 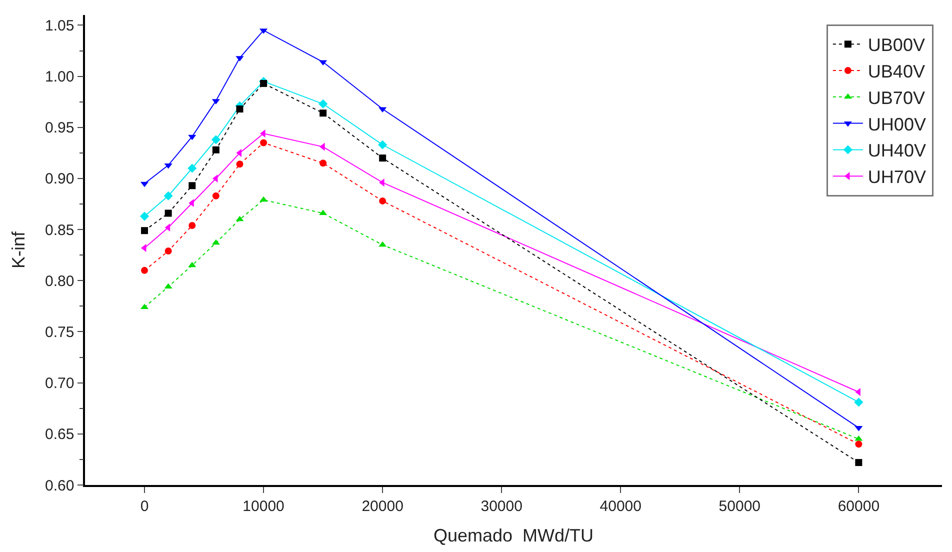 I want to click on legend-label: UH40V, so click(x=897, y=150).